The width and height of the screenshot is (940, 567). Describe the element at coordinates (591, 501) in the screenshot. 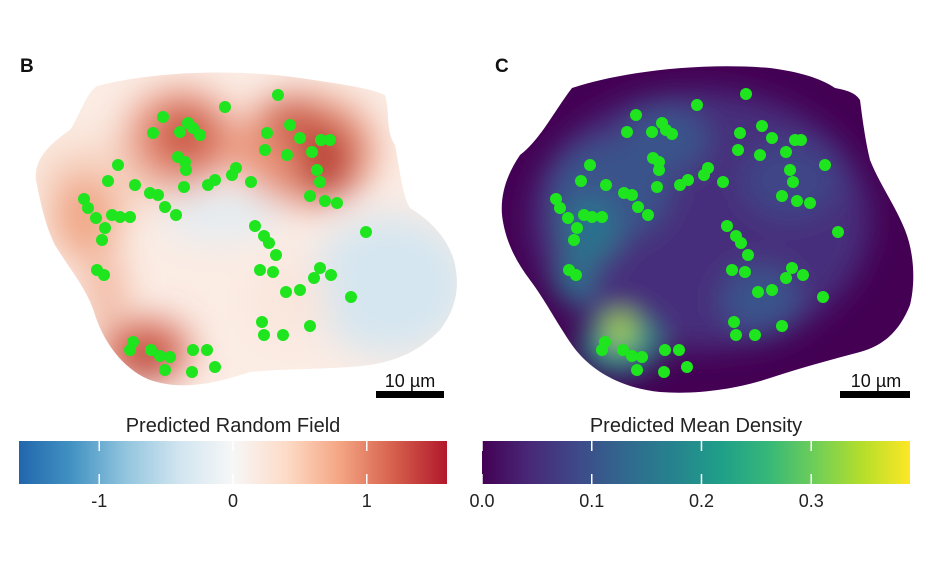

I see `colorbar-tick-label: 0.1` at that location.